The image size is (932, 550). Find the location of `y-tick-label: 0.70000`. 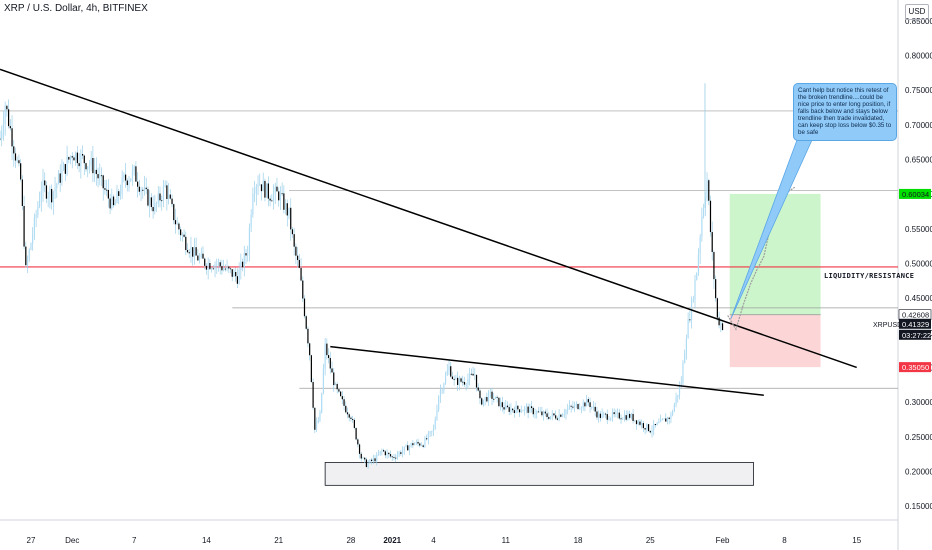

y-tick-label: 0.70000 is located at coordinates (918, 125).